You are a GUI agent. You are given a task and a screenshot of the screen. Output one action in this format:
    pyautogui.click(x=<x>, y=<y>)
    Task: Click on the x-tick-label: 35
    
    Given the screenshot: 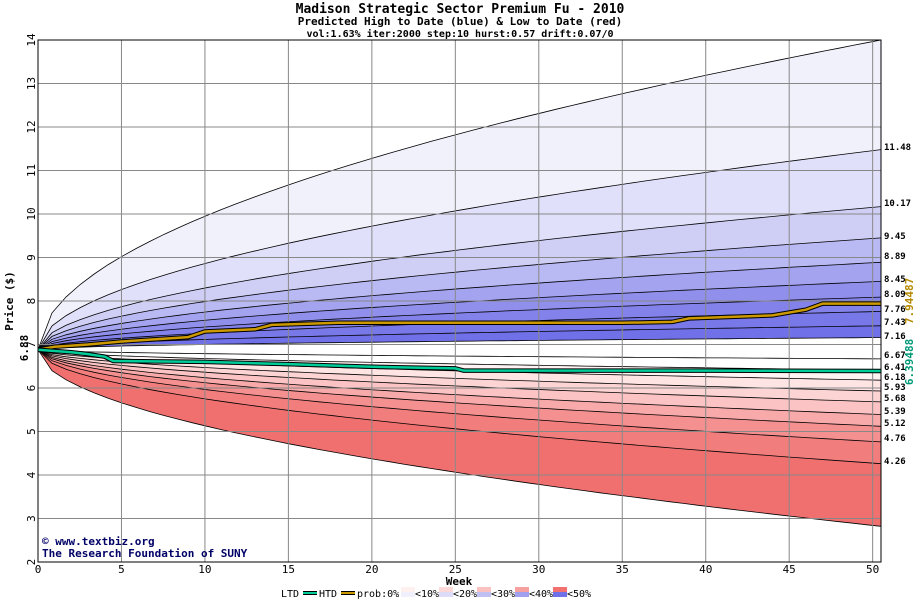 What is the action you would take?
    pyautogui.click(x=622, y=569)
    